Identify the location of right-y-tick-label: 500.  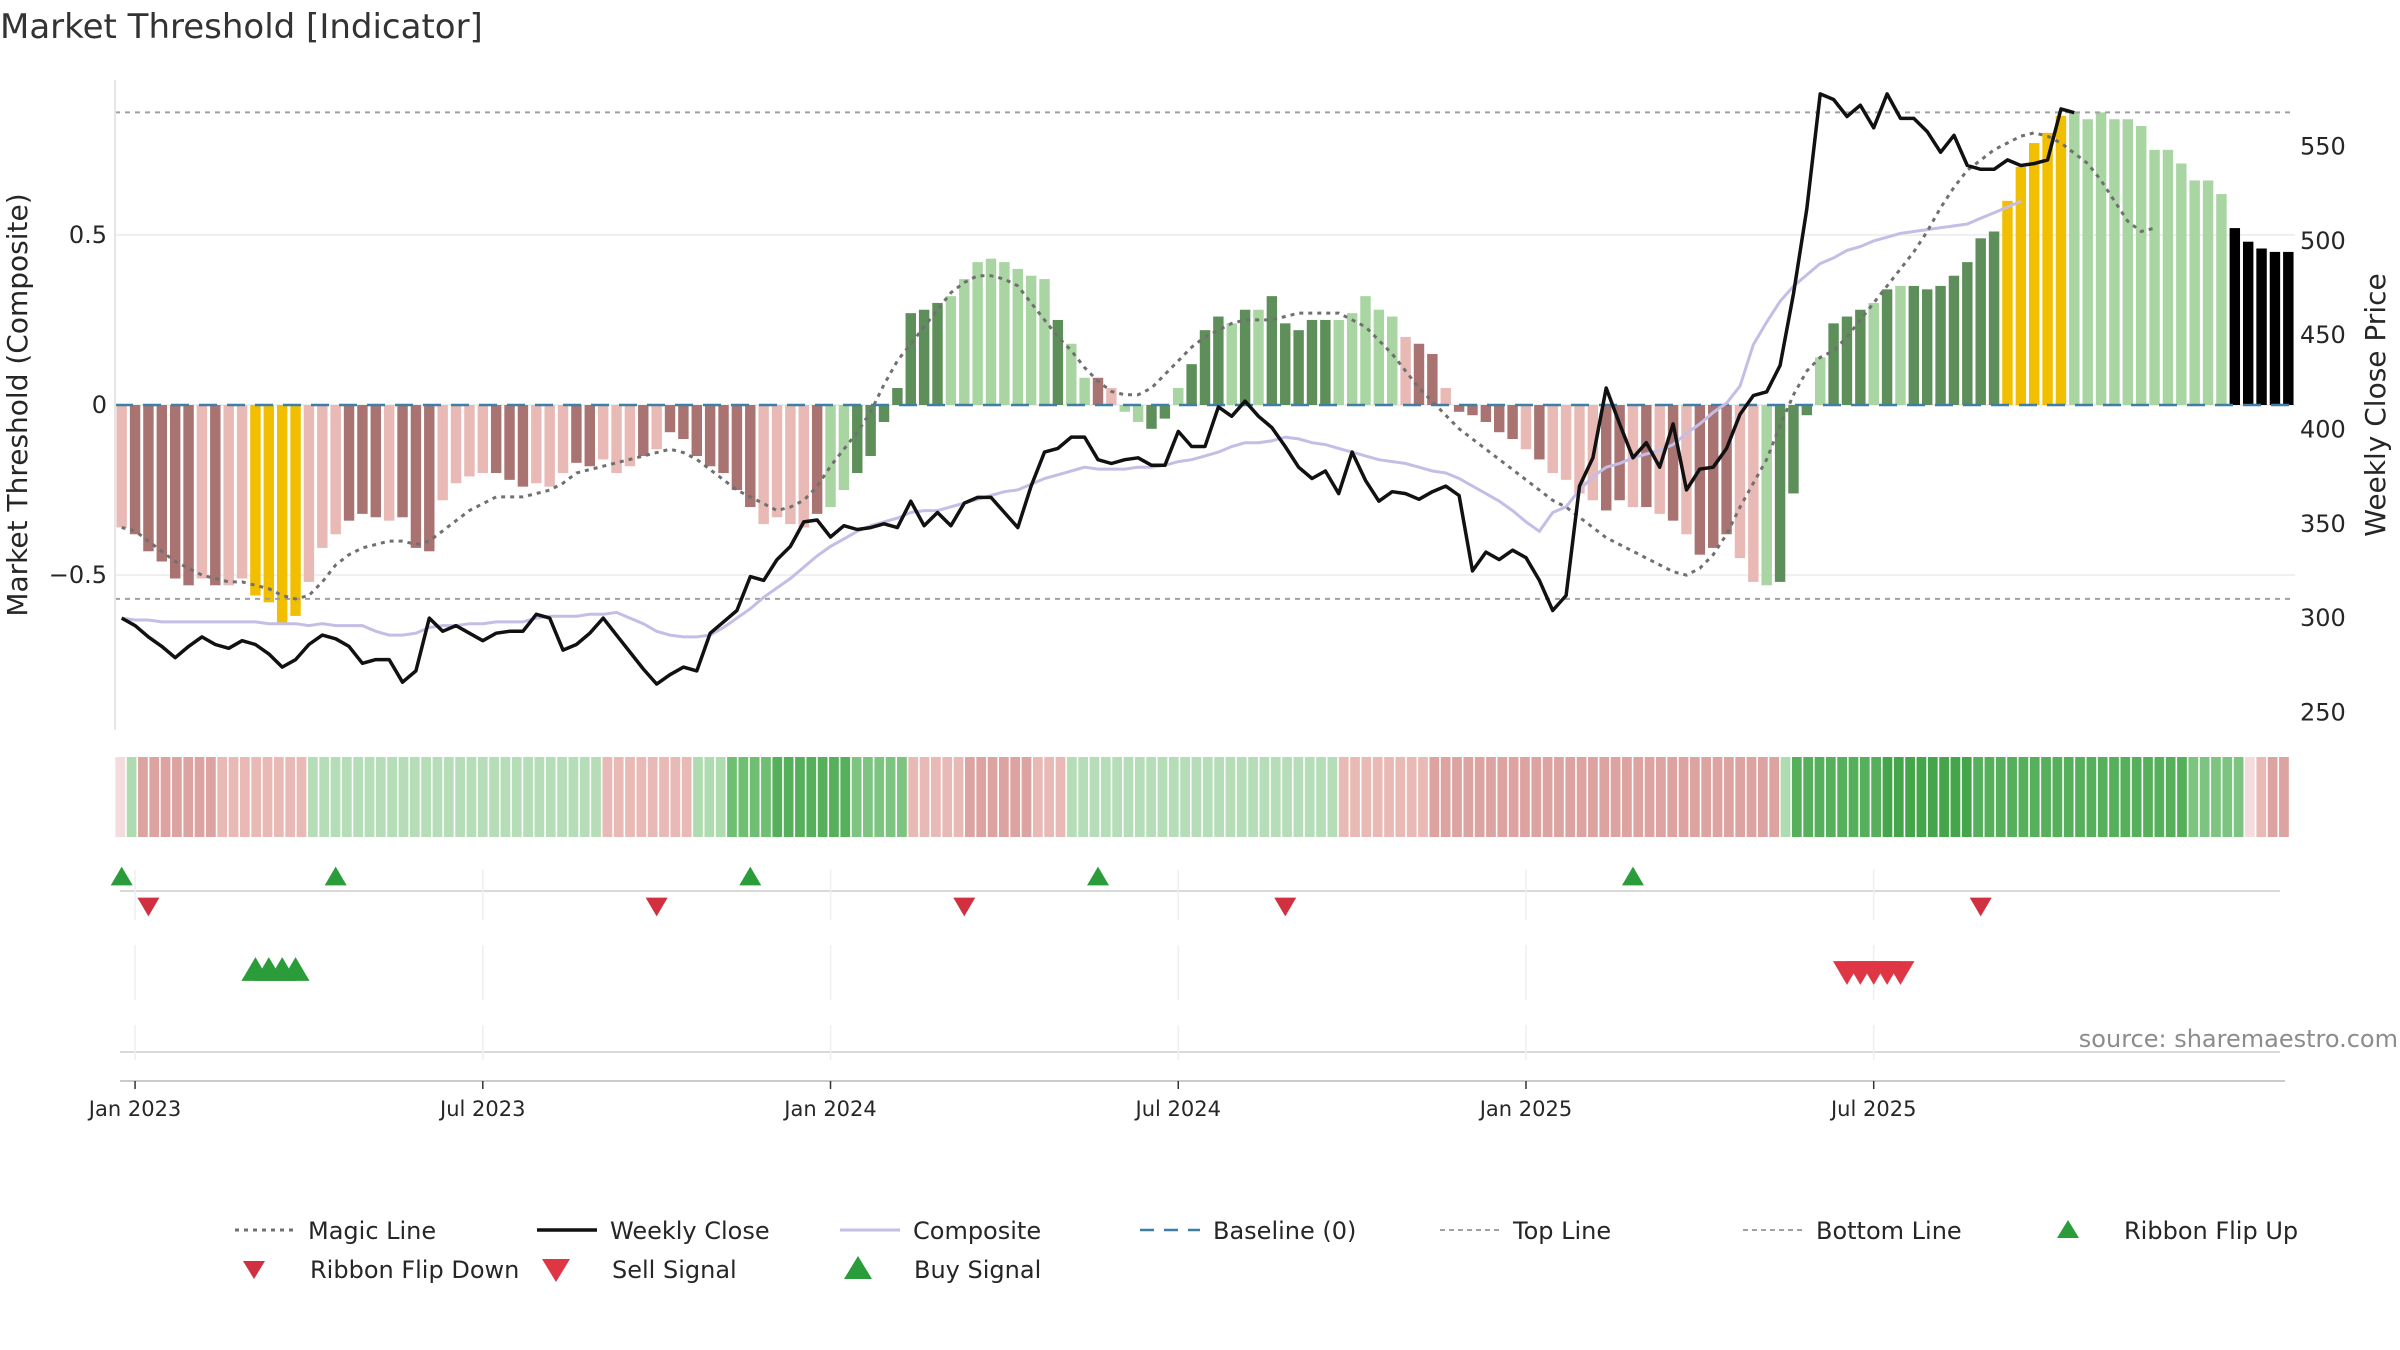
(2323, 241).